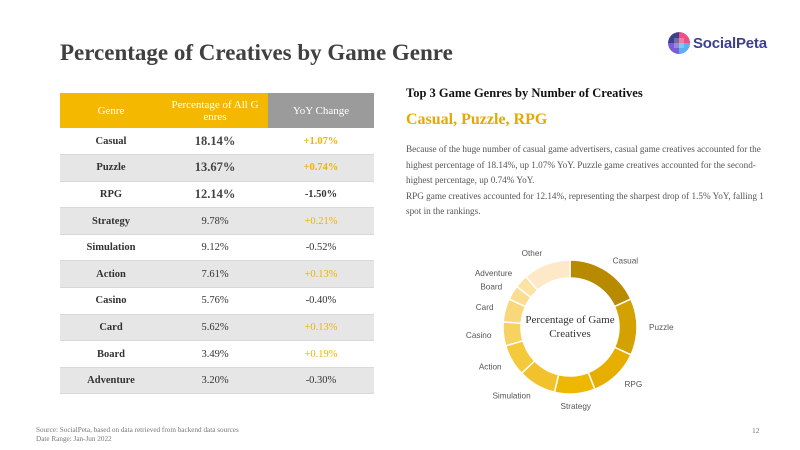 The width and height of the screenshot is (800, 450). Describe the element at coordinates (321, 195) in the screenshot. I see `yoy-cell: -1.50%` at that location.